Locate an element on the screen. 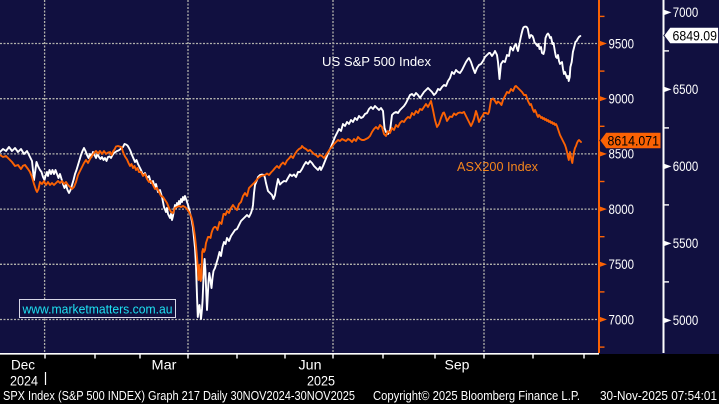 Image resolution: width=719 pixels, height=404 pixels. svg-text: 8614.071 is located at coordinates (634, 141).